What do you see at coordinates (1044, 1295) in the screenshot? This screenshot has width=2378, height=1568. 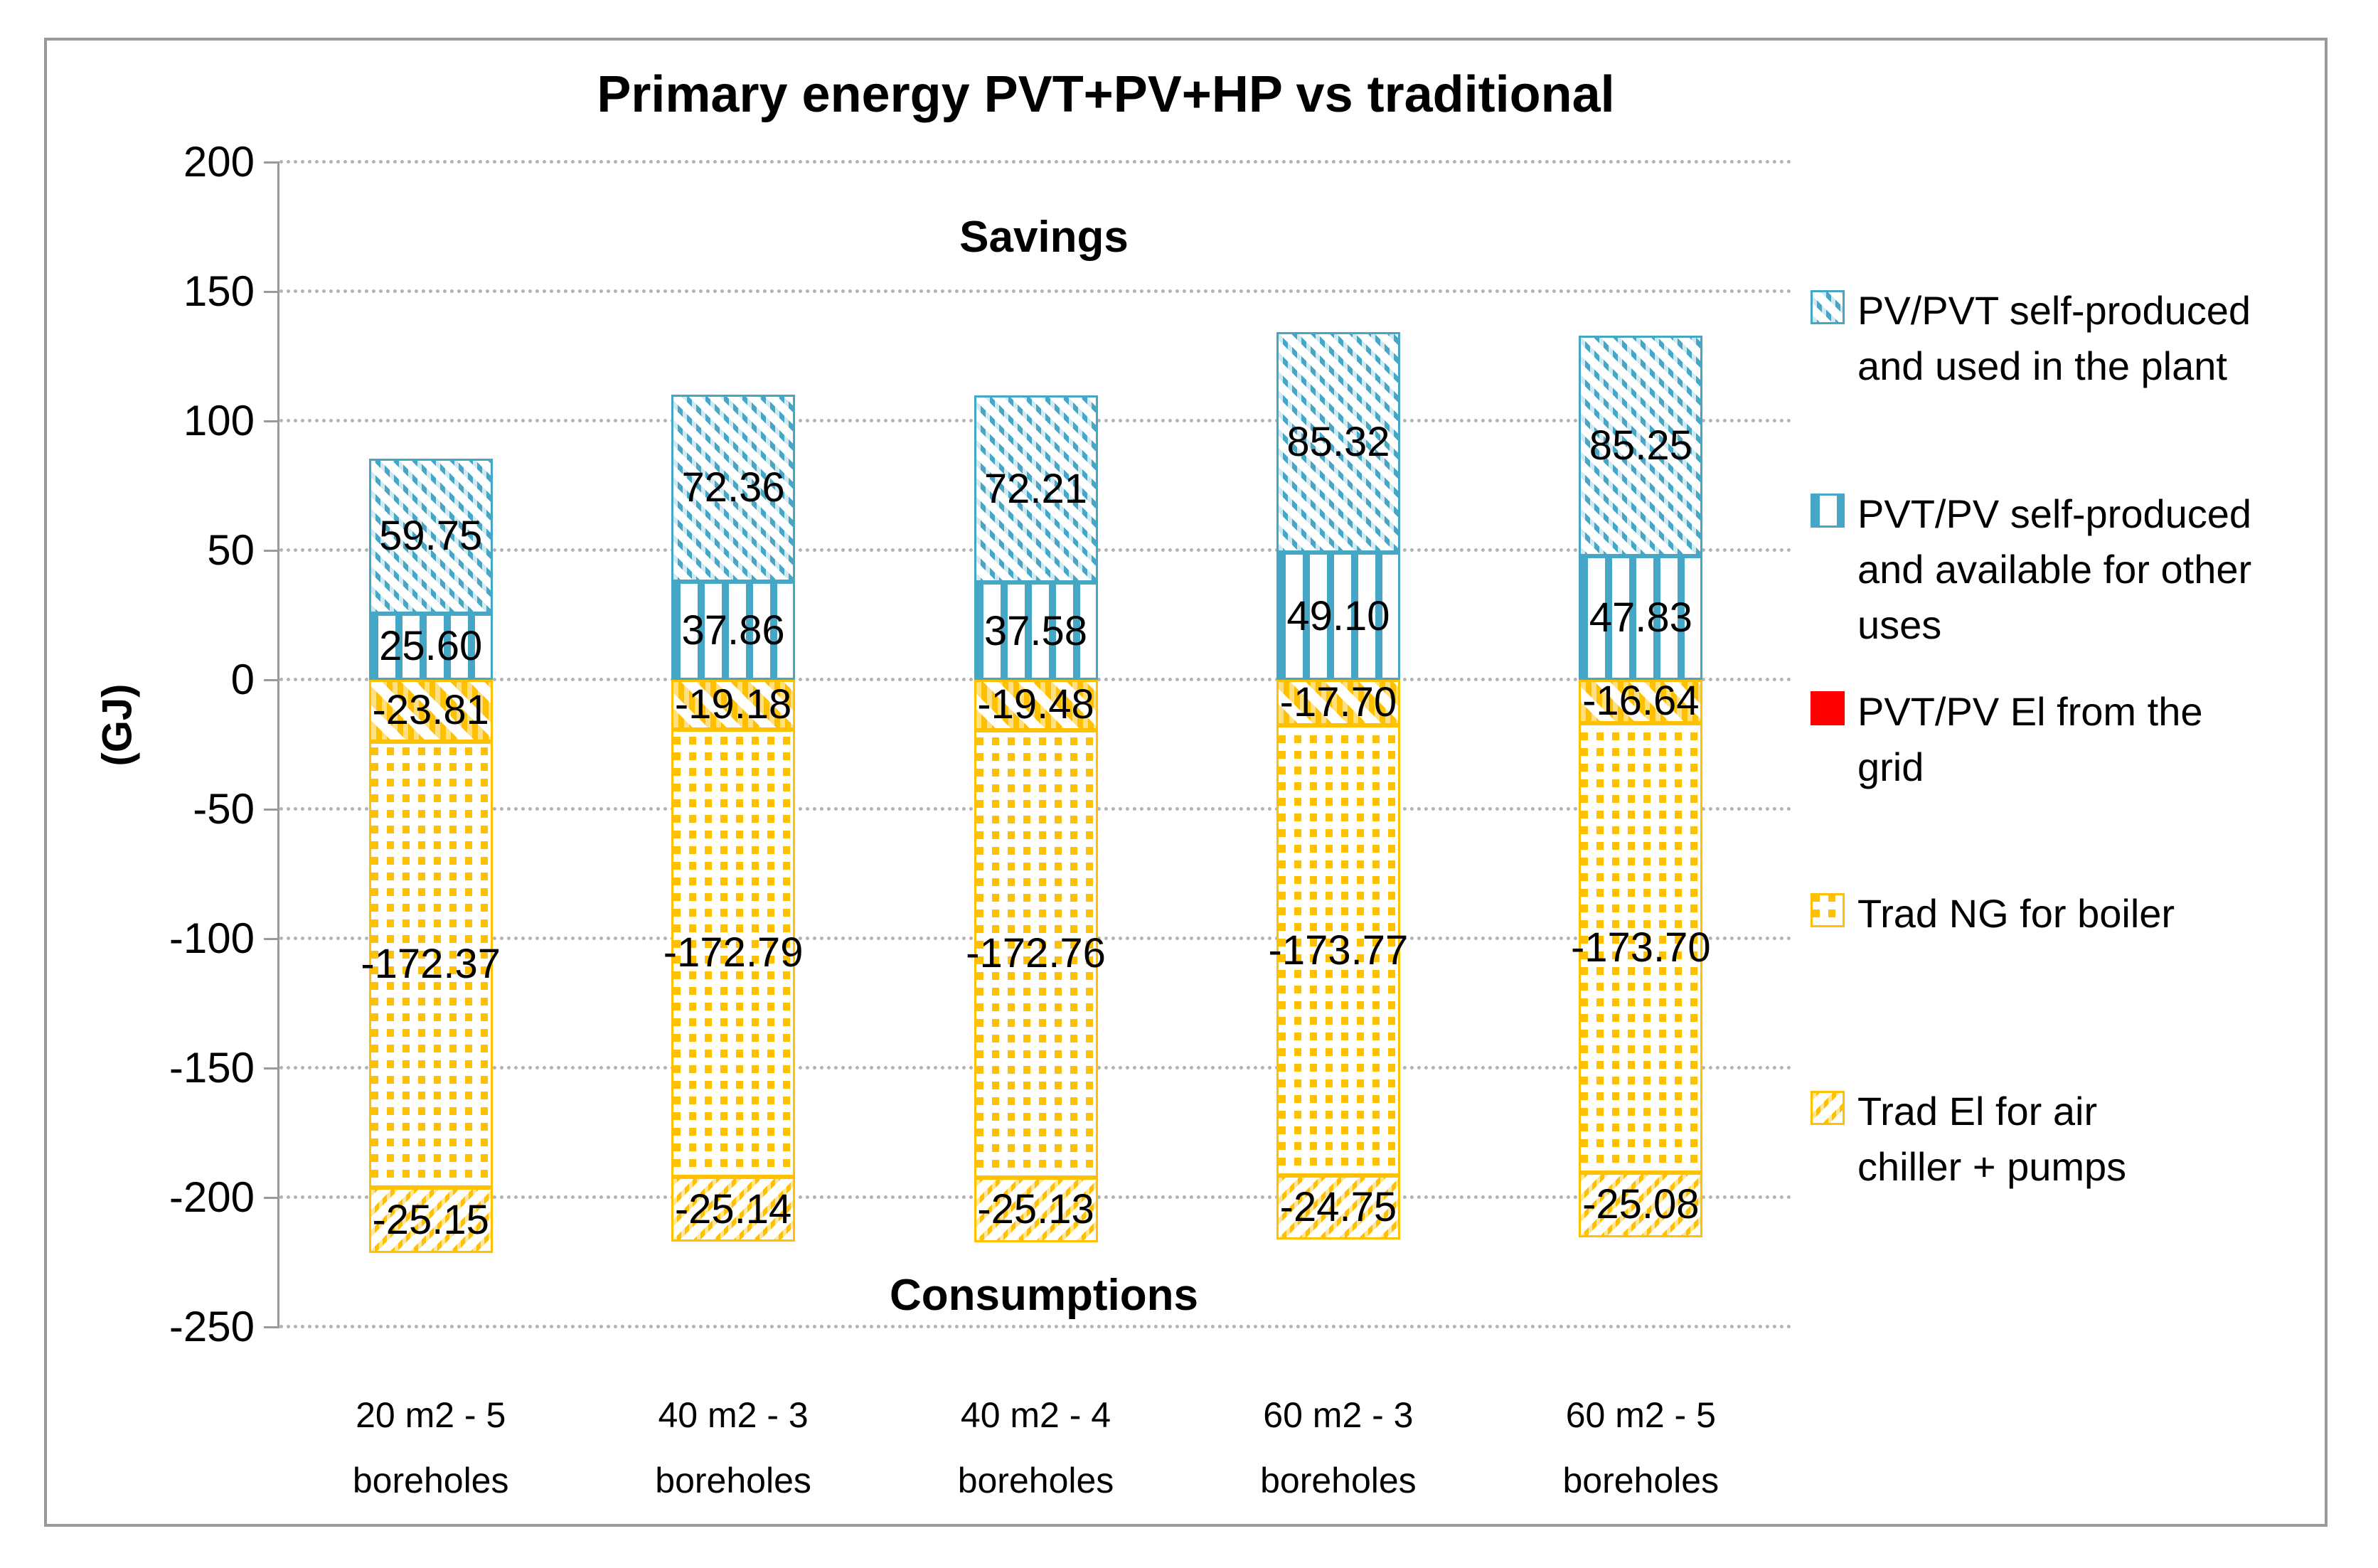 I see `consumptions-annotation: Consumptions` at bounding box center [1044, 1295].